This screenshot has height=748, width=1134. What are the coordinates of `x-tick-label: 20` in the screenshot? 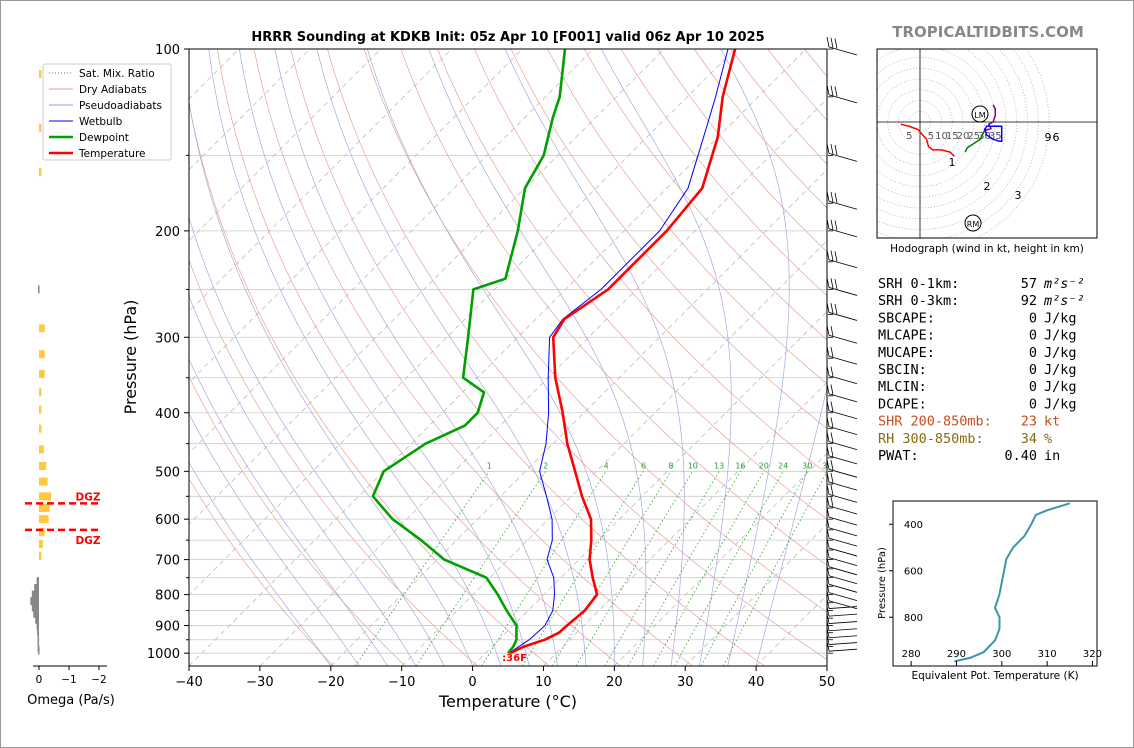 It's located at (614, 682).